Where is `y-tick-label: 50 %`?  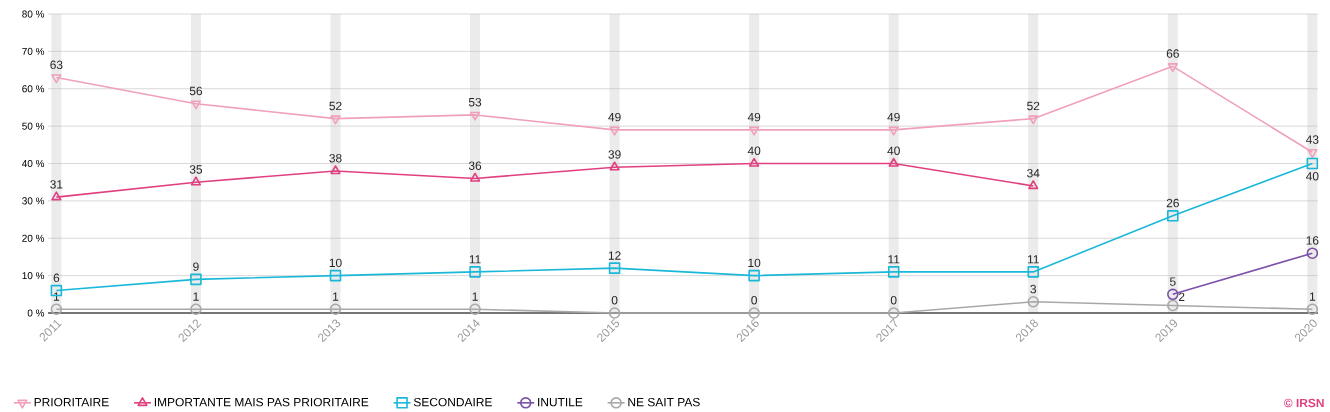 y-tick-label: 50 % is located at coordinates (33, 126).